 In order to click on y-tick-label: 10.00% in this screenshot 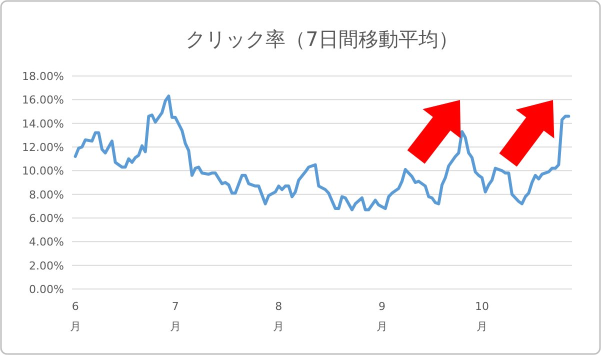, I will do `click(43, 171)`.